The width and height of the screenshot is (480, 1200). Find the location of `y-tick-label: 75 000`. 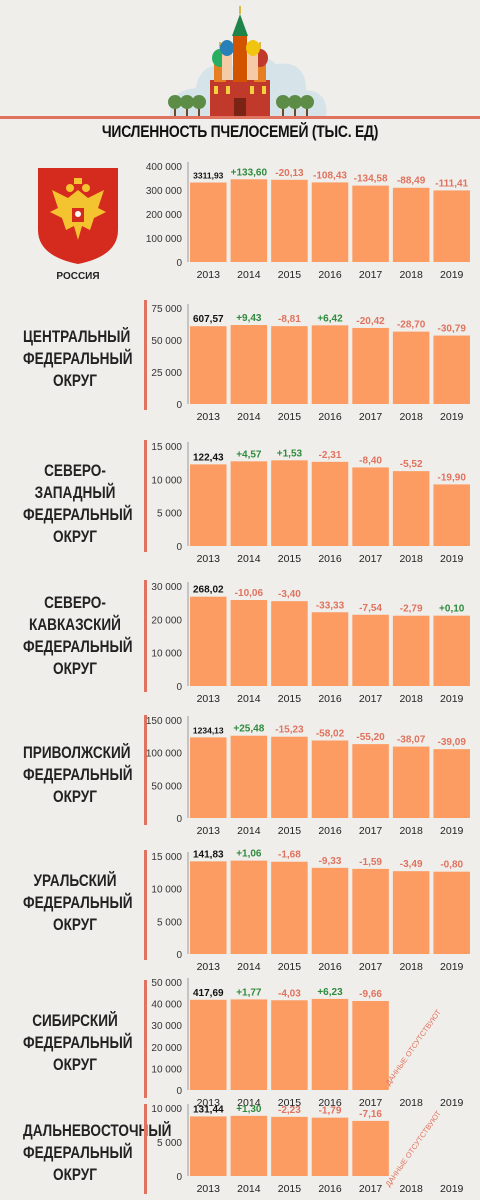

y-tick-label: 75 000 is located at coordinates (166, 309).